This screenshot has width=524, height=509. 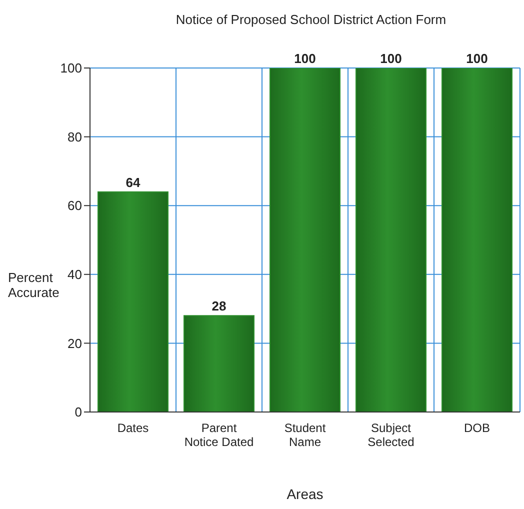 I want to click on x-axis-title: Areas, so click(x=305, y=494).